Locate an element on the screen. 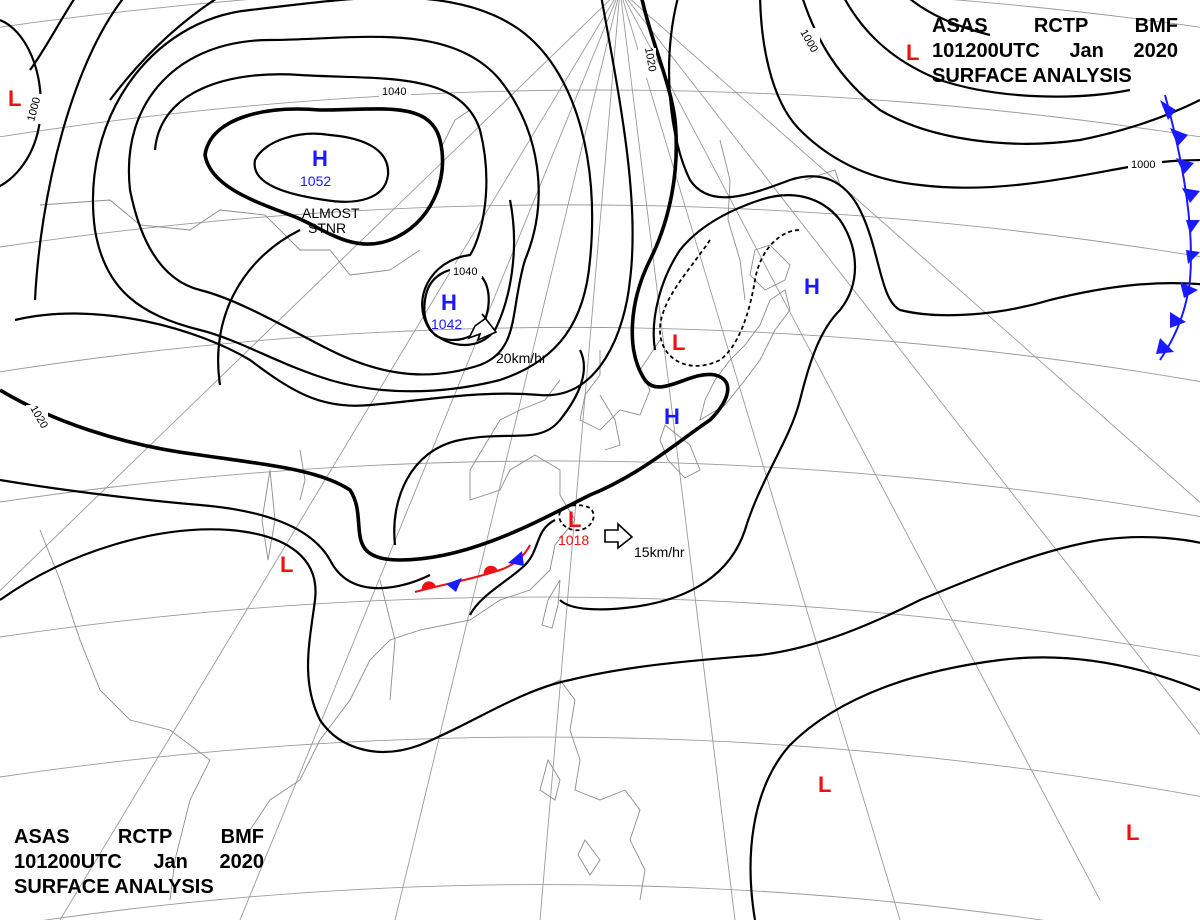  motion-speed-label: 20km/hr is located at coordinates (521, 358).